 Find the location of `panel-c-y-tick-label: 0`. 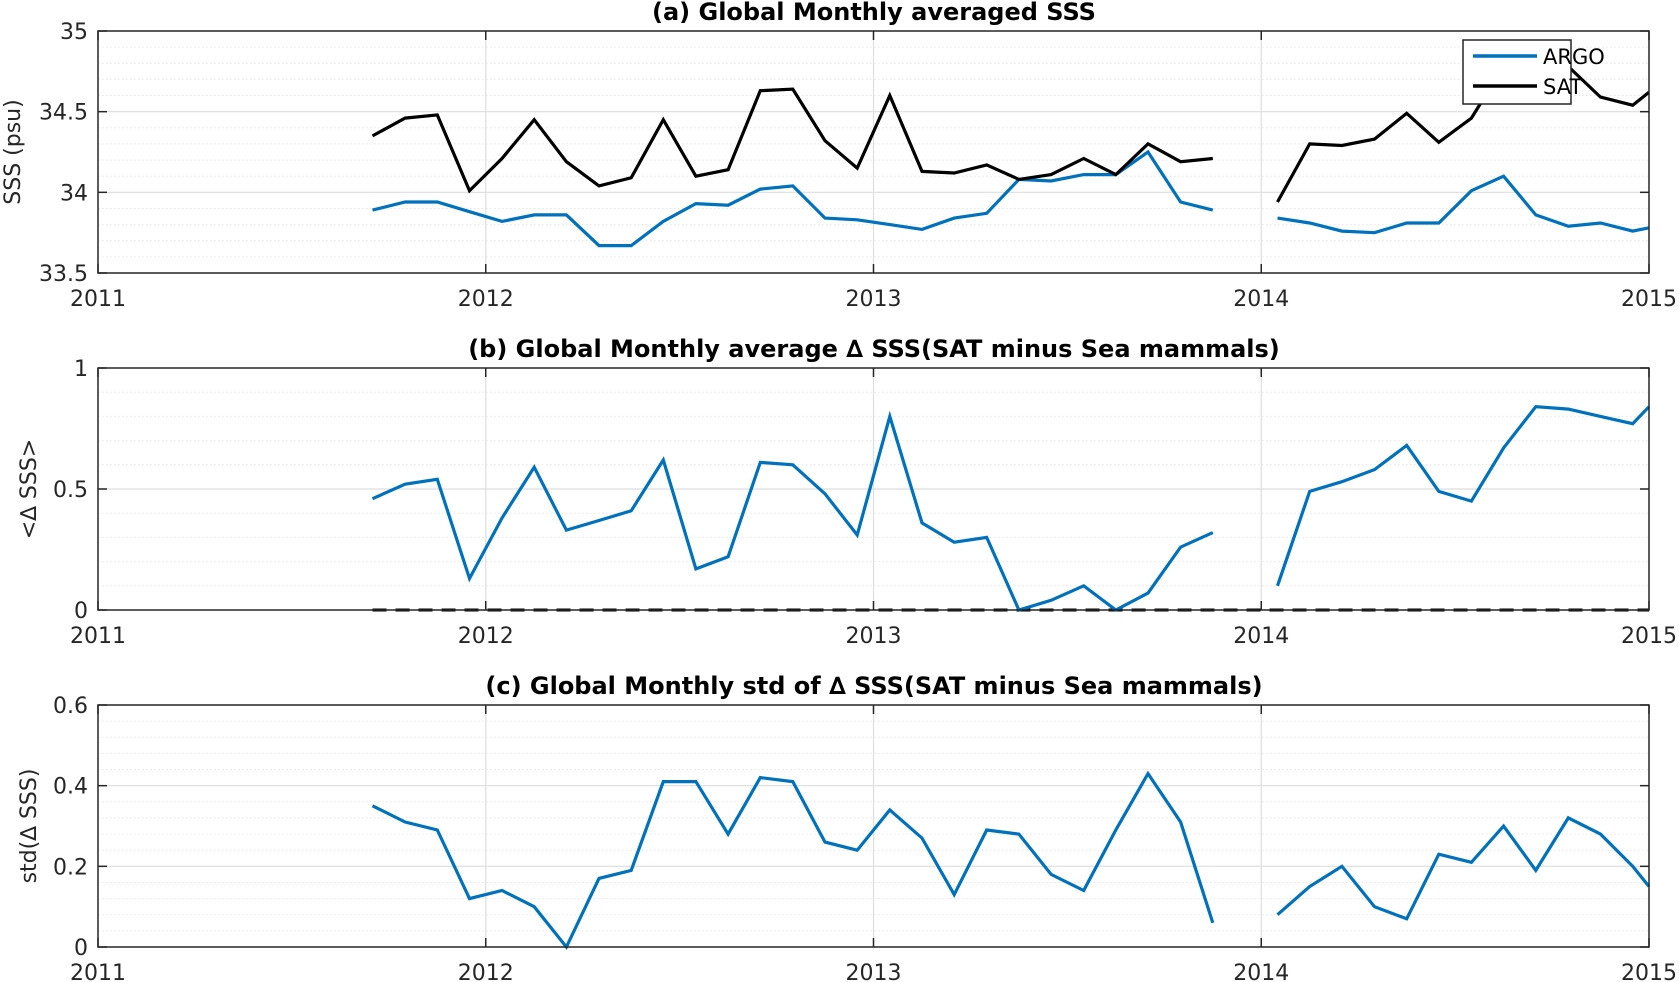

panel-c-y-tick-label: 0 is located at coordinates (81, 948).